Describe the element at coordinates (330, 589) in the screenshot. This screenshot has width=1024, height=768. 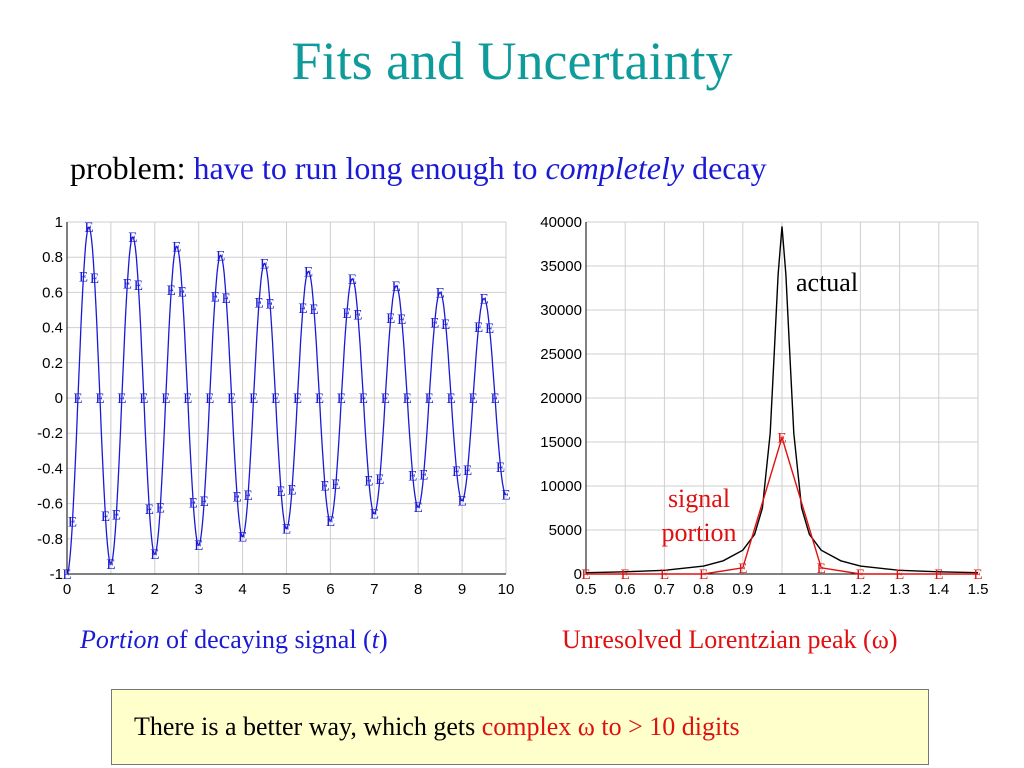
I see `x-tick-label: 6` at that location.